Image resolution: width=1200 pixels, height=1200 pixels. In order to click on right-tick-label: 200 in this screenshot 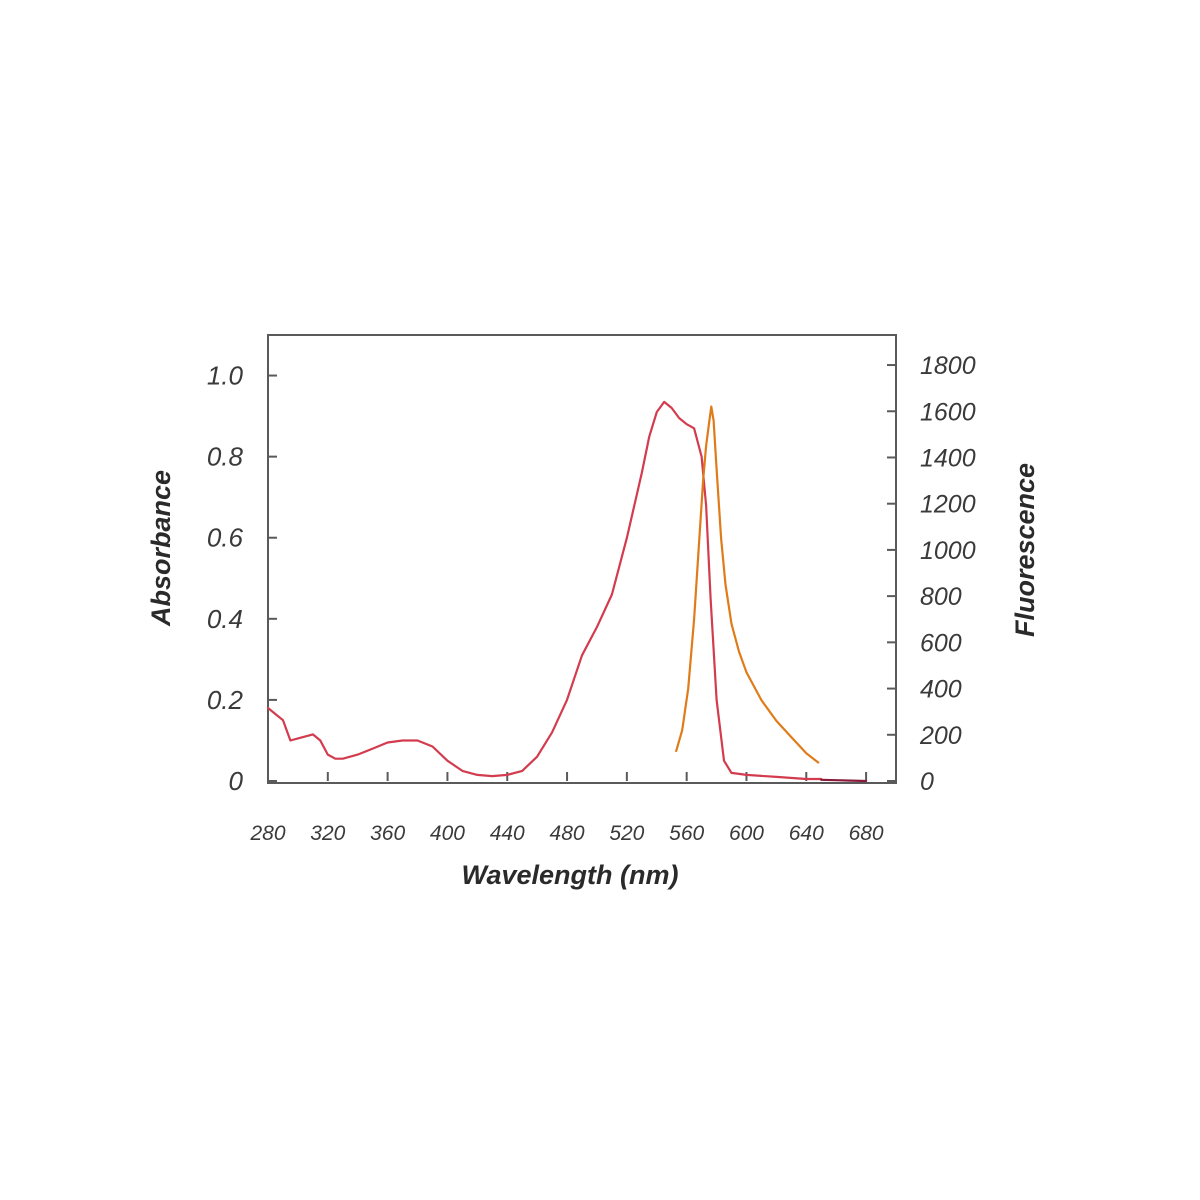, I will do `click(940, 736)`.